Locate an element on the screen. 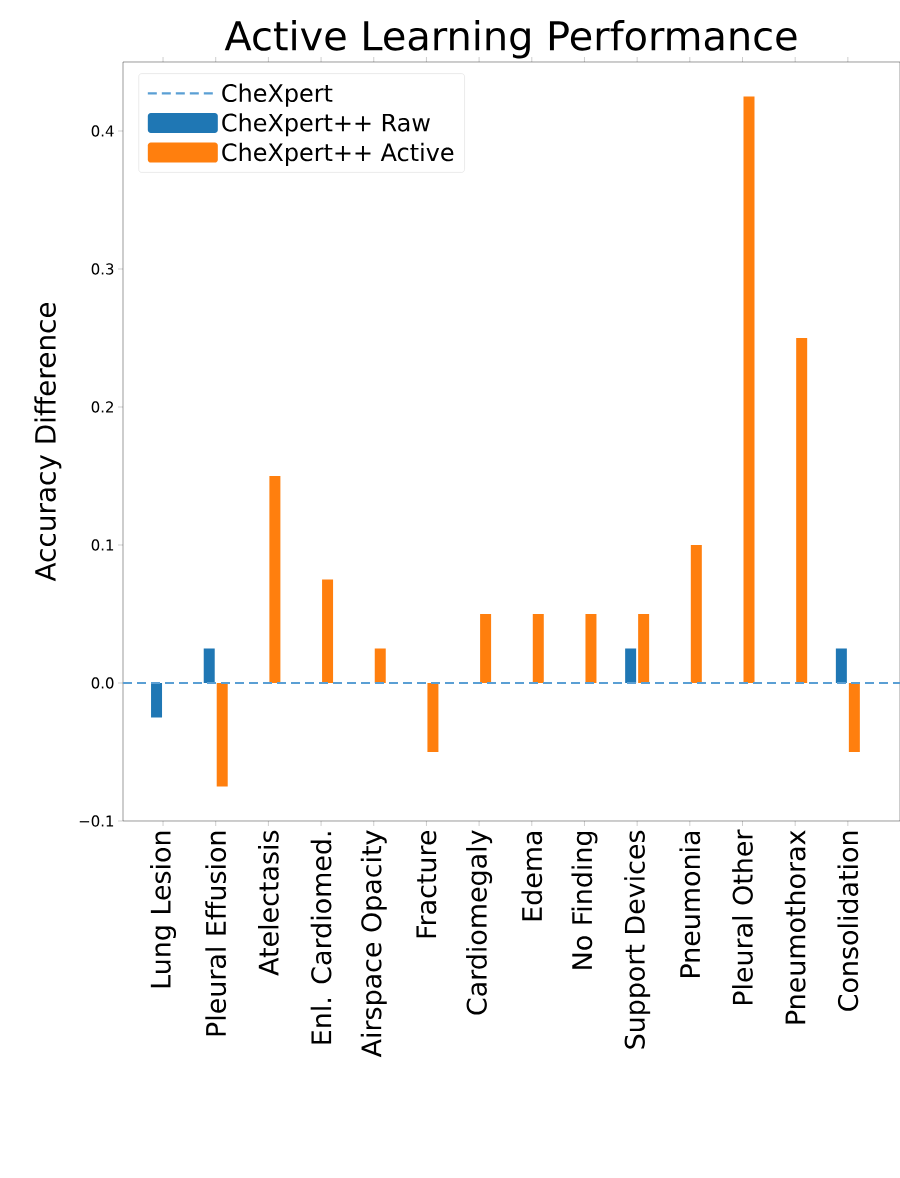 This screenshot has width=900, height=1178. chart-title: Active Learning Performance is located at coordinates (510, 39).